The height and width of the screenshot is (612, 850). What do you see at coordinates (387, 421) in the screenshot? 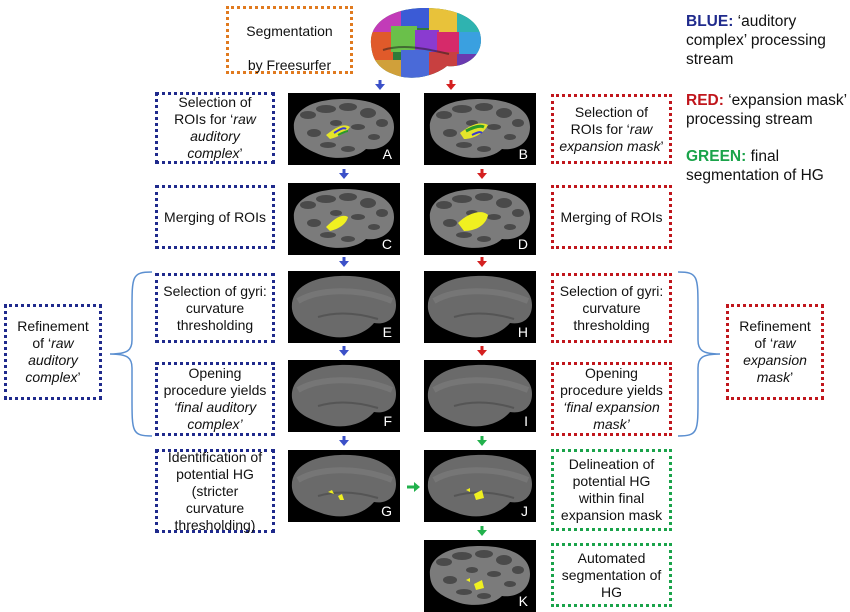
I see `panel-letter: F` at bounding box center [387, 421].